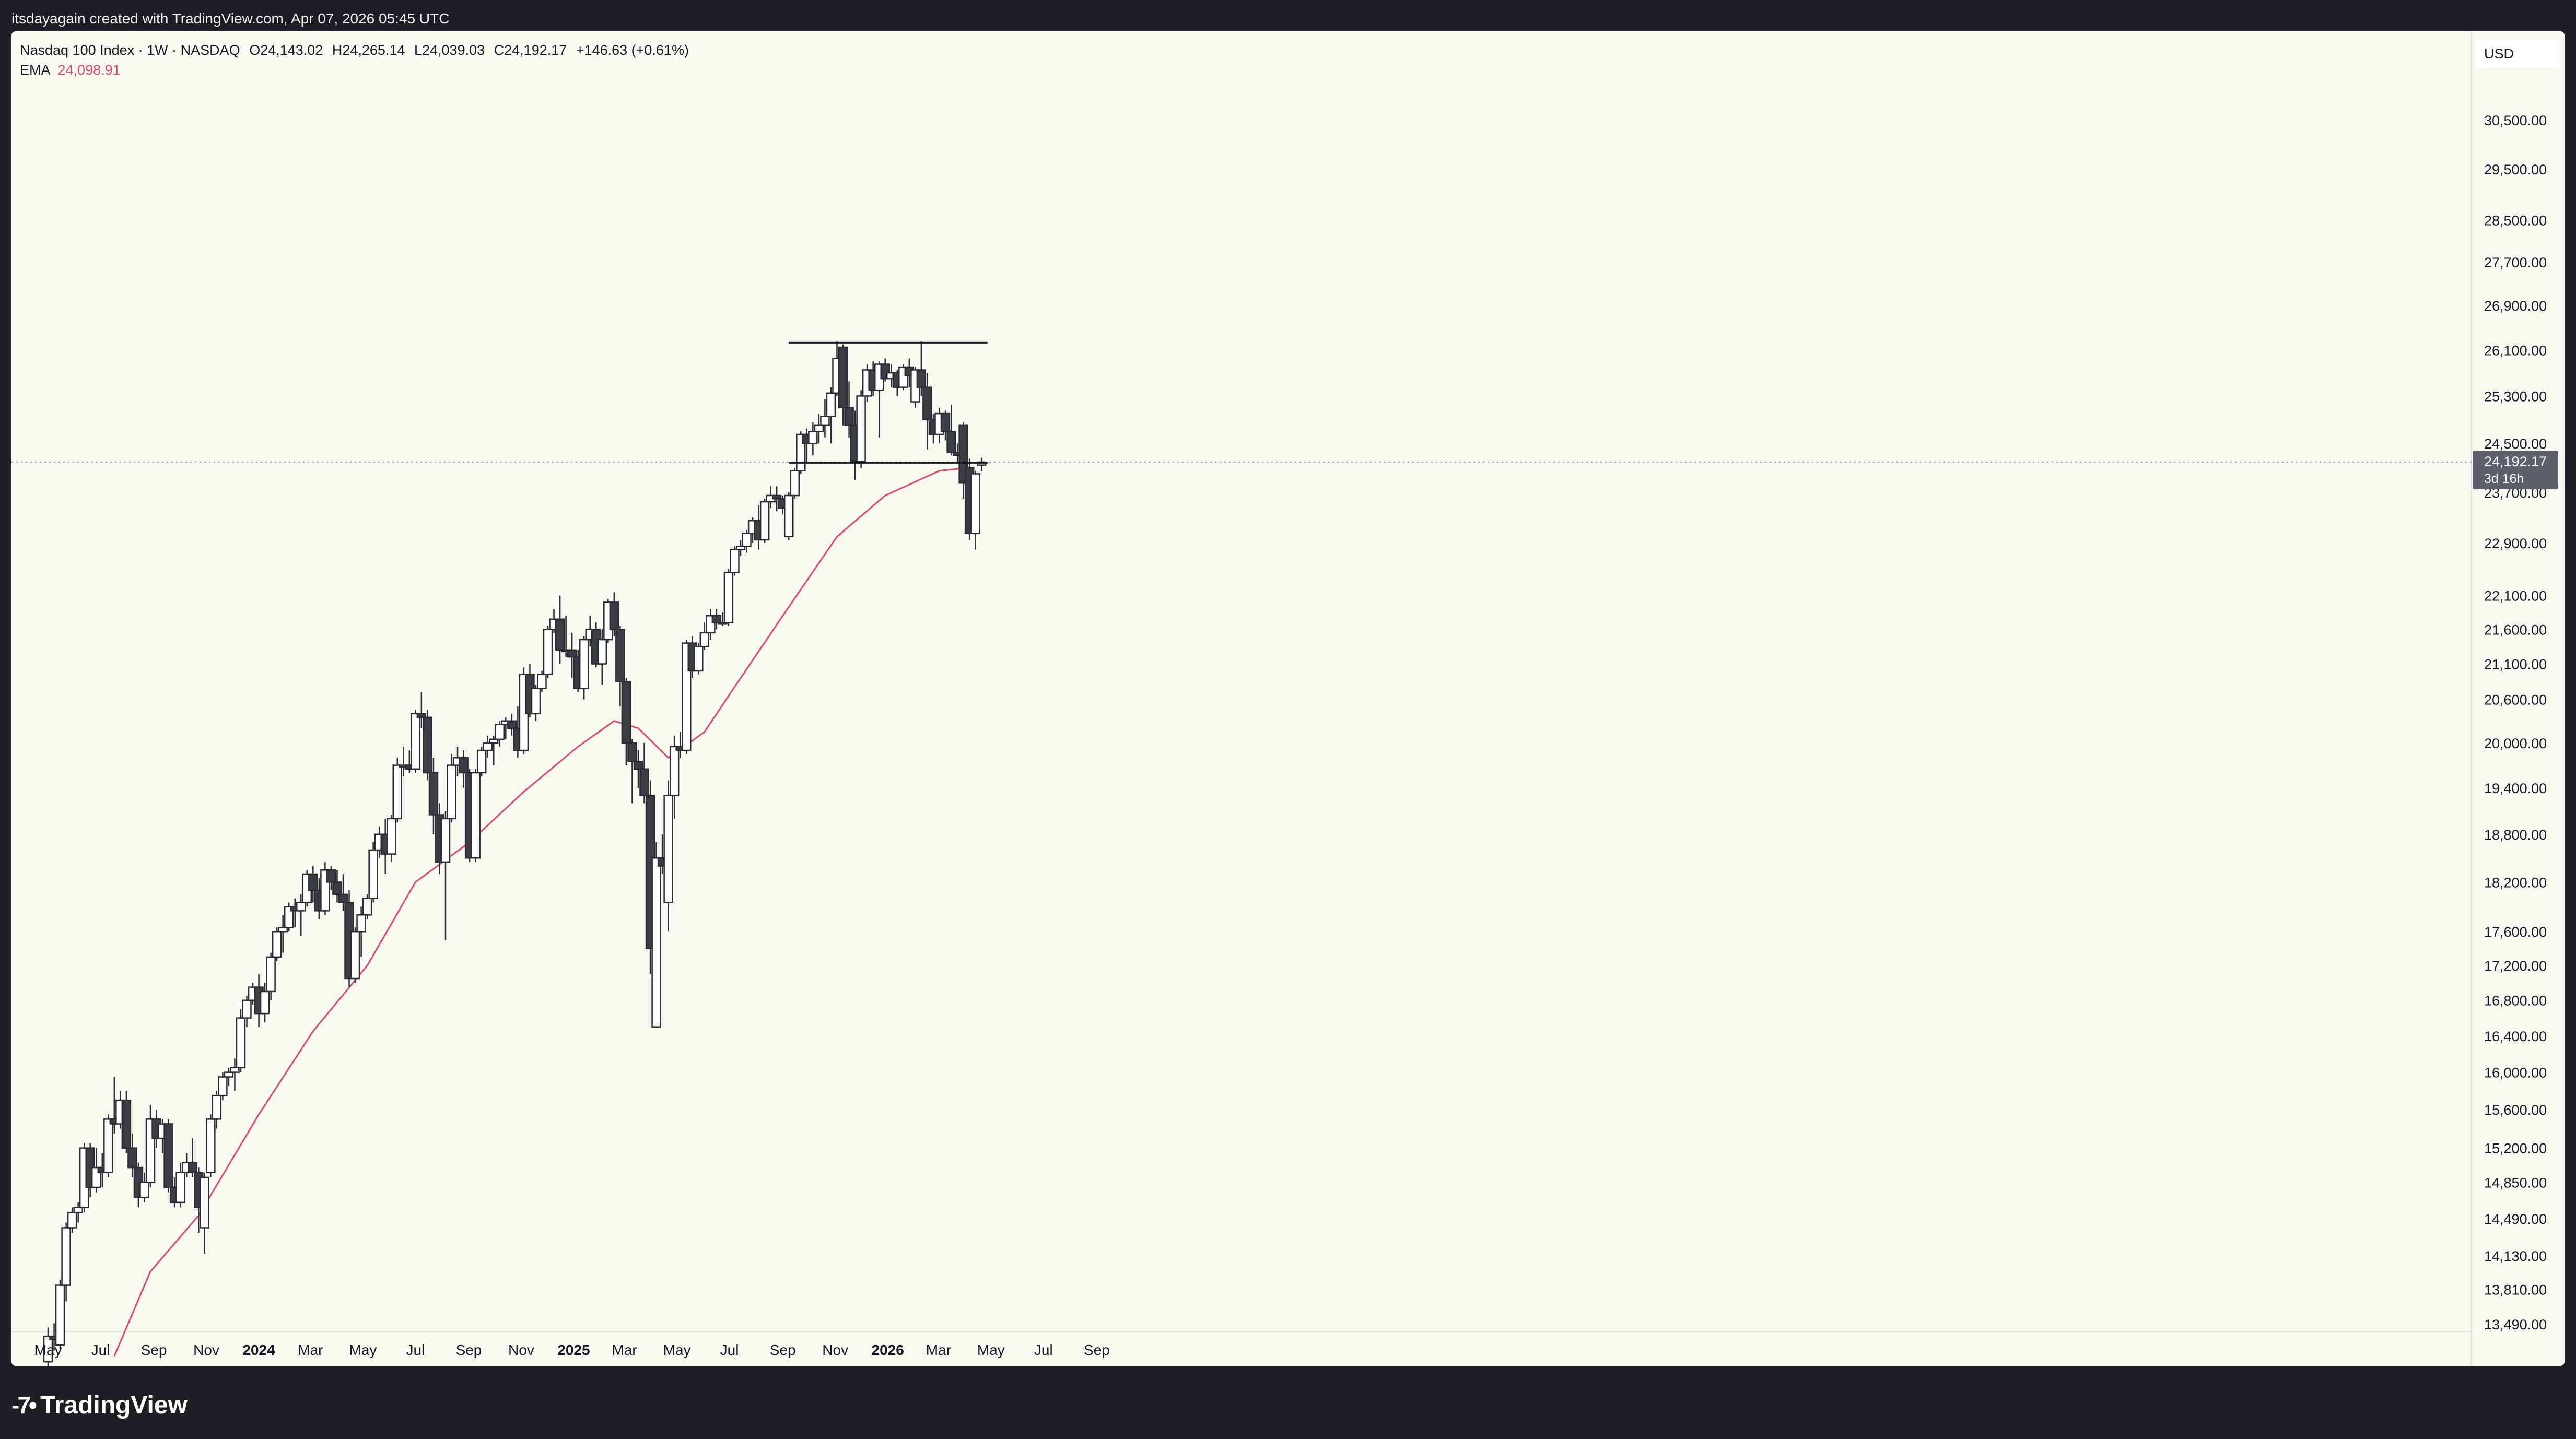 Image resolution: width=2576 pixels, height=1439 pixels. I want to click on price-tick-label: 16,800.00, so click(2515, 1001).